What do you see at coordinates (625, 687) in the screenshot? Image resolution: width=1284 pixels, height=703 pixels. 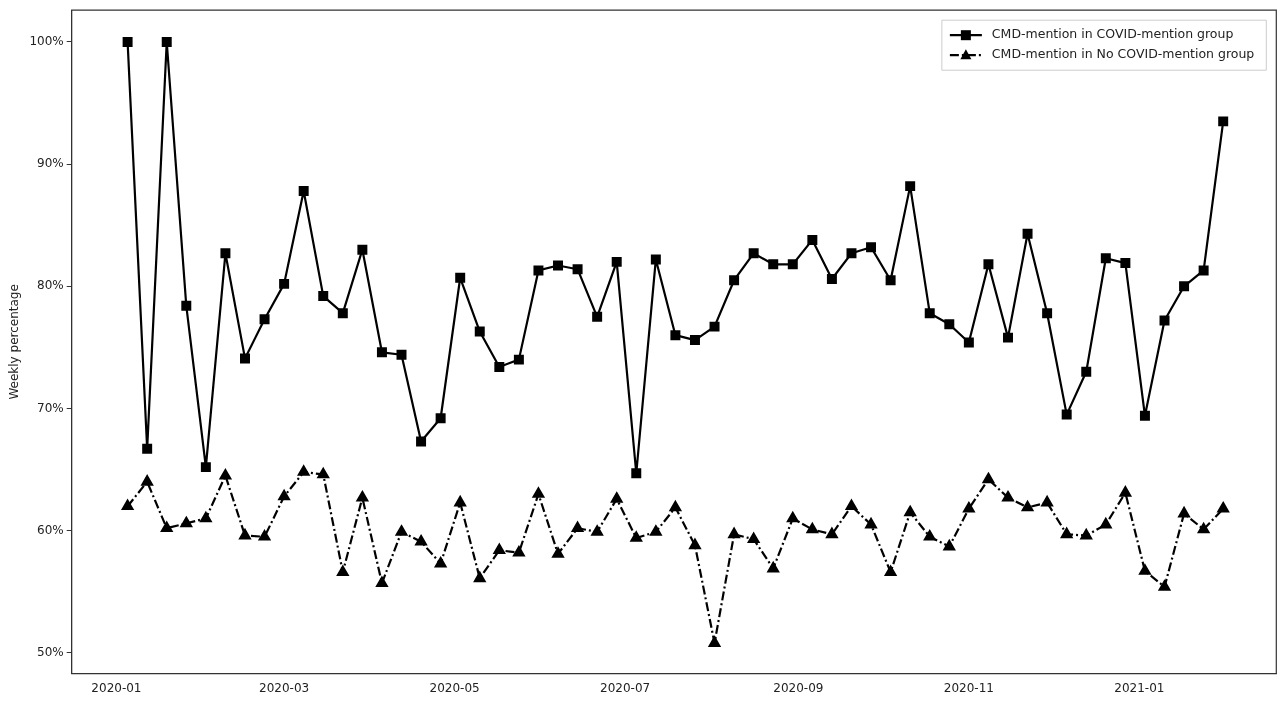 I see `x-tick-label: 2020-07` at bounding box center [625, 687].